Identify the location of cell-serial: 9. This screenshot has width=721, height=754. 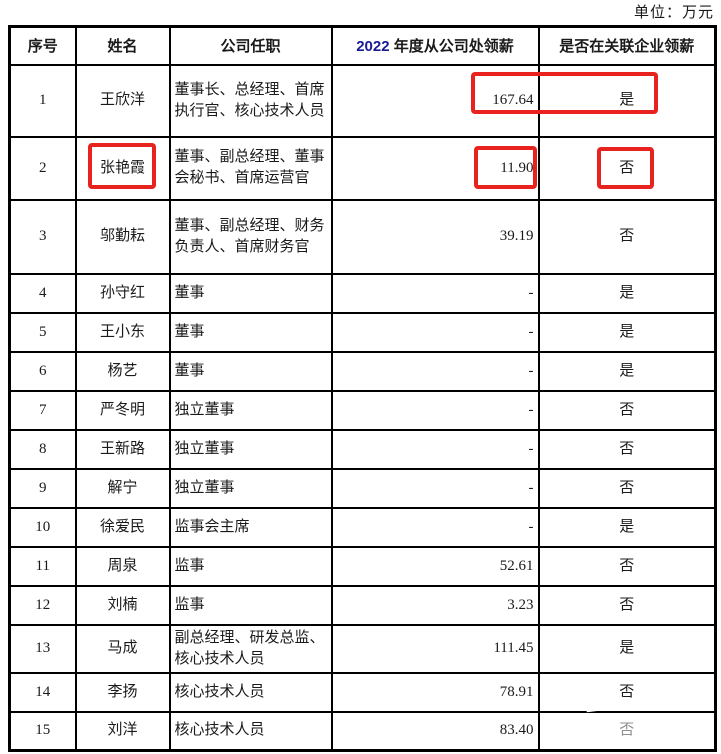
(42, 488).